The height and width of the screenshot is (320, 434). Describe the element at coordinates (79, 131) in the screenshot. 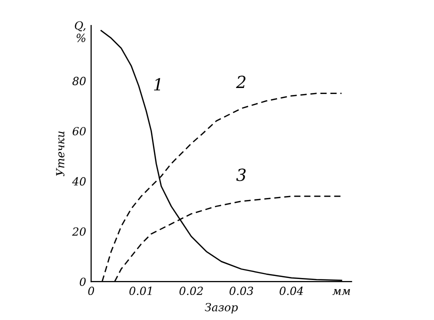

I see `y-tick-label: 60` at that location.